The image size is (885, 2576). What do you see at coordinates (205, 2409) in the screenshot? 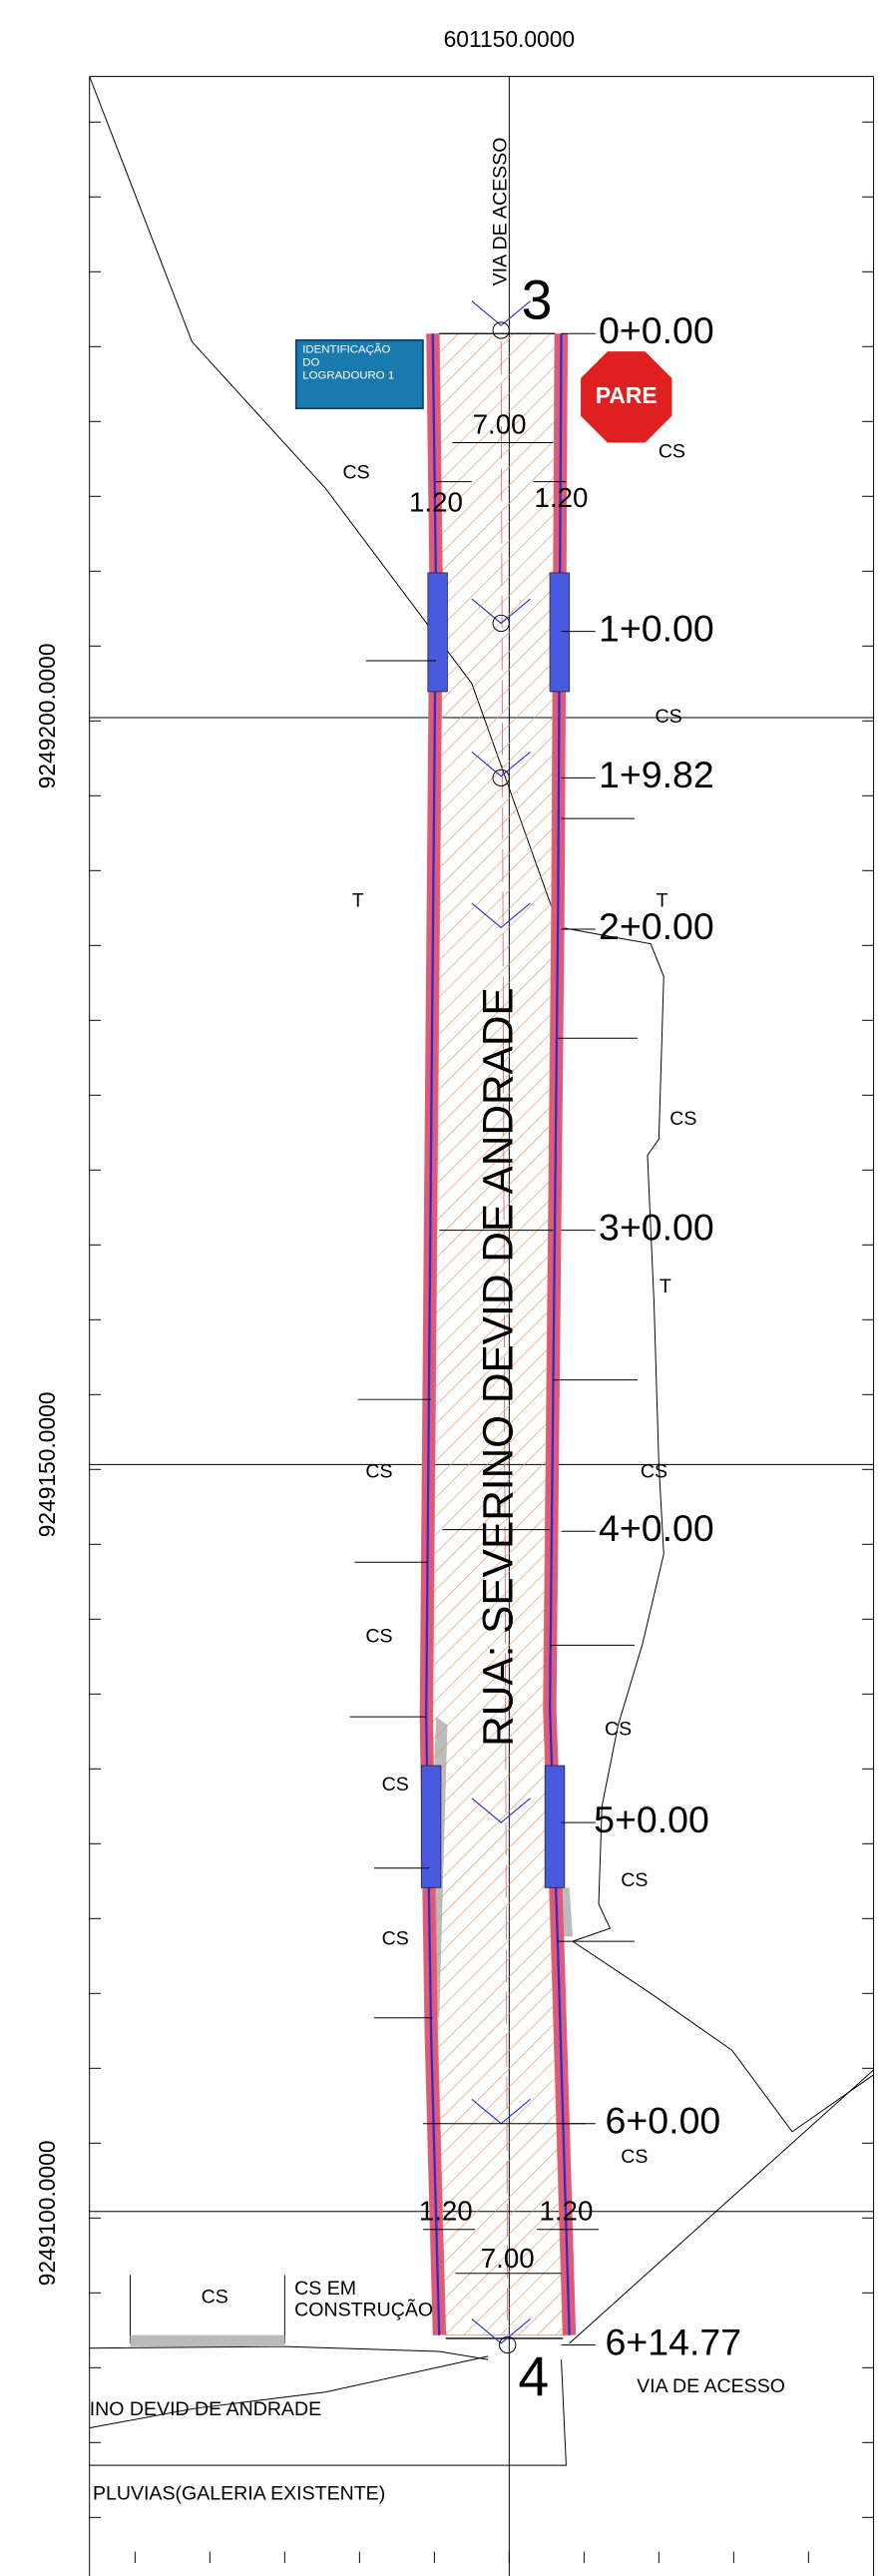
I see `bottom-text: INO DEVID DE ANDRADE` at bounding box center [205, 2409].